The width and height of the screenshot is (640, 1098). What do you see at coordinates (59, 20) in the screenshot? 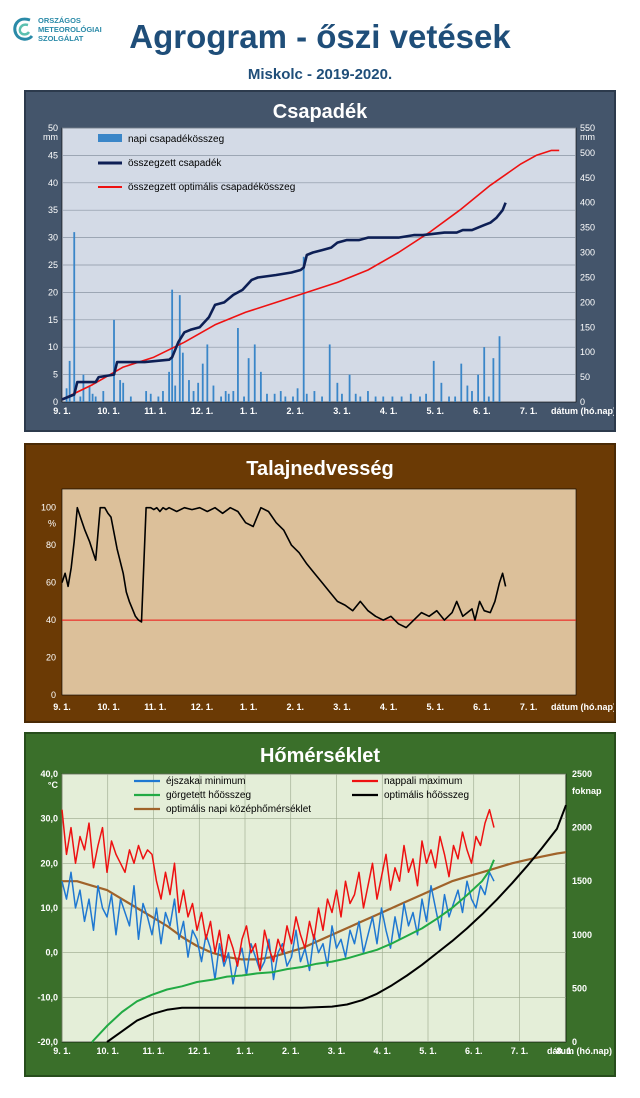
I see `logo-line-1: ORSZÁGOS` at bounding box center [59, 20].